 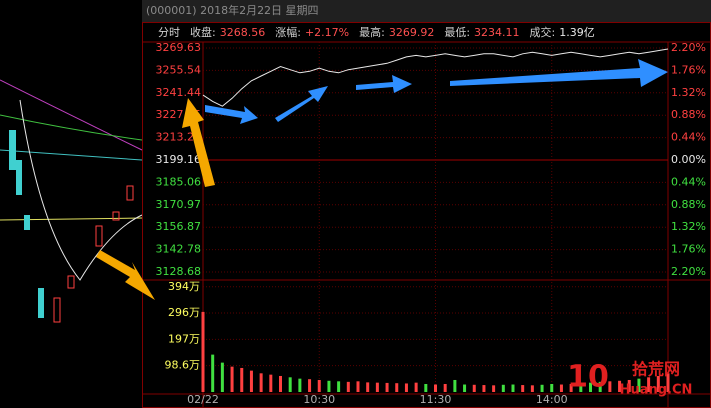 What do you see at coordinates (169, 32) in the screenshot?
I see `mode-label: 分时` at bounding box center [169, 32].